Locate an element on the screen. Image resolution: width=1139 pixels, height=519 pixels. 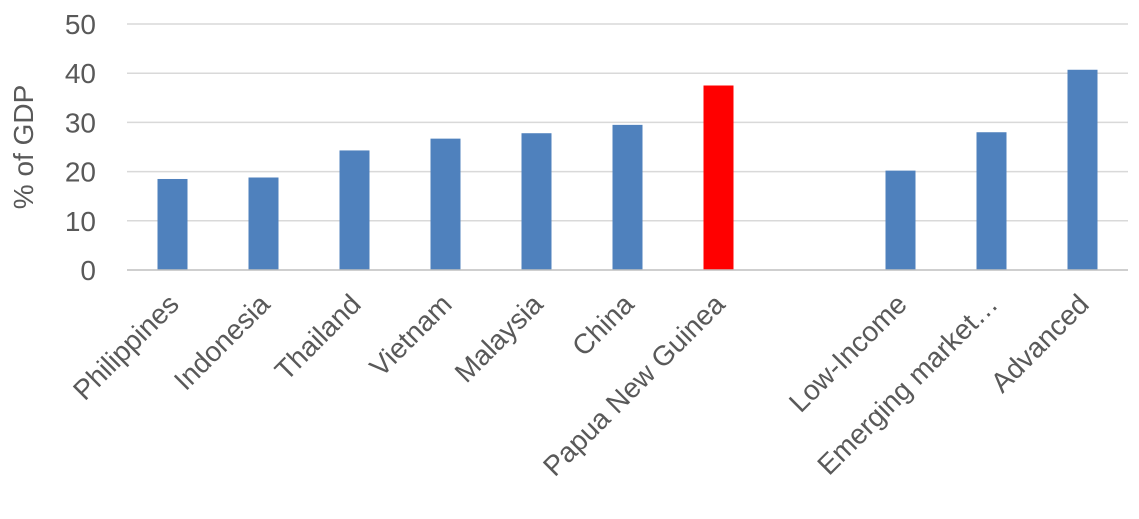
x-tick-label: Advanced is located at coordinates (1040, 343).